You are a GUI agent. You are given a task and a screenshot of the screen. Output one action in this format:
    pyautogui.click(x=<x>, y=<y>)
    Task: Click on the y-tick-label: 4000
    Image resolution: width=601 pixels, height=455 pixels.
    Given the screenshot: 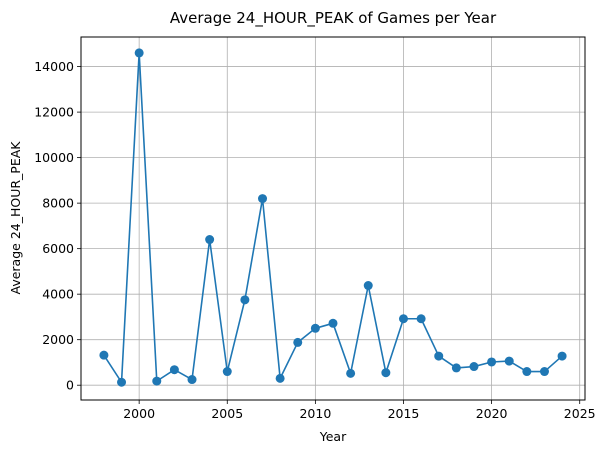 What is the action you would take?
    pyautogui.click(x=58, y=294)
    